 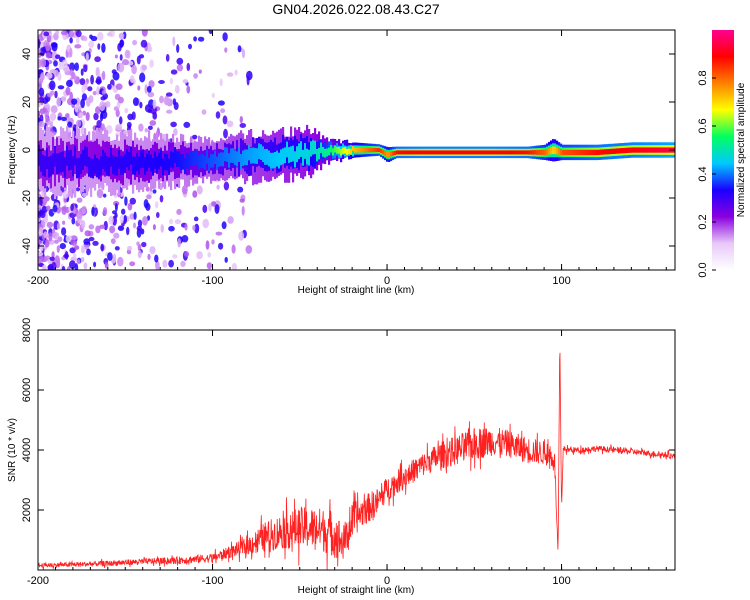 What do you see at coordinates (356, 9) in the screenshot?
I see `chart-title: GN04.2026.022.08.43.C27` at bounding box center [356, 9].